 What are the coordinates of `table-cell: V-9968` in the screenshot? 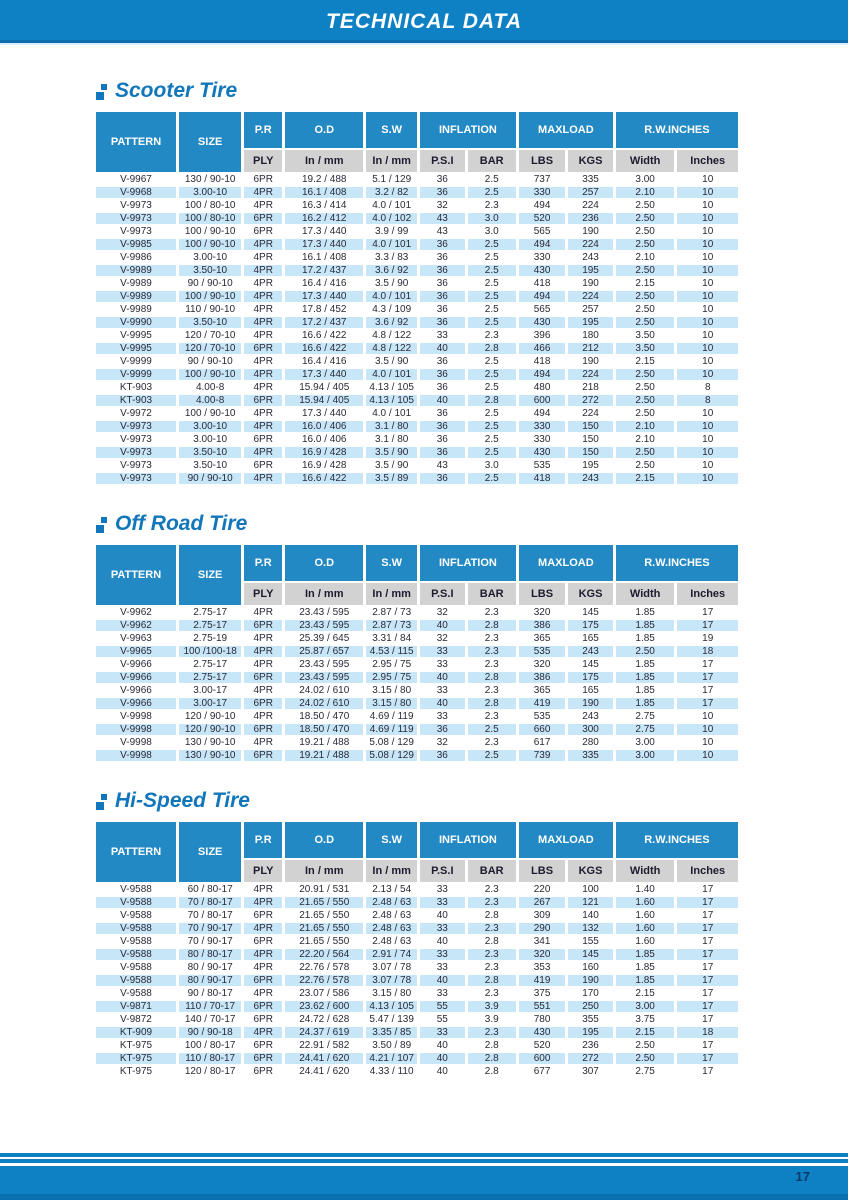 It's located at (136, 192).